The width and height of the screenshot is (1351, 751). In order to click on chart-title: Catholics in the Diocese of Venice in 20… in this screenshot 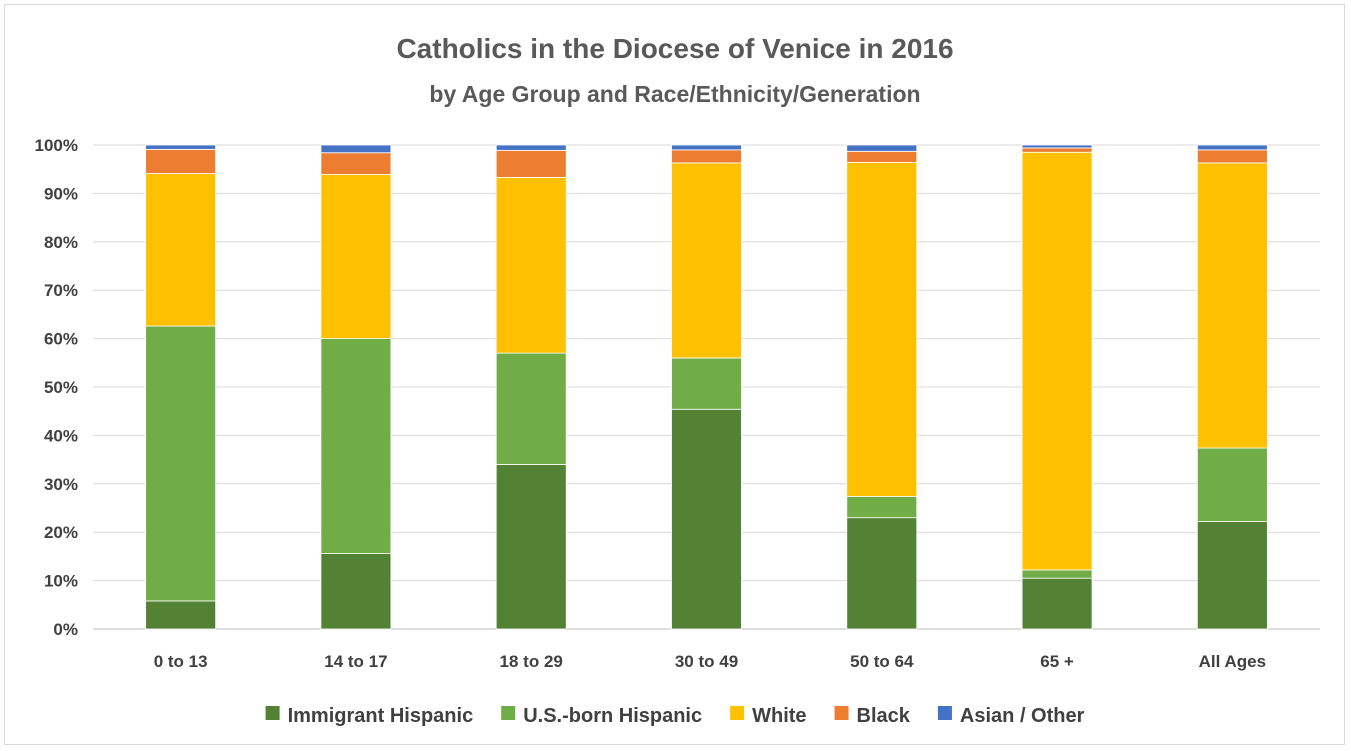, I will do `click(674, 48)`.